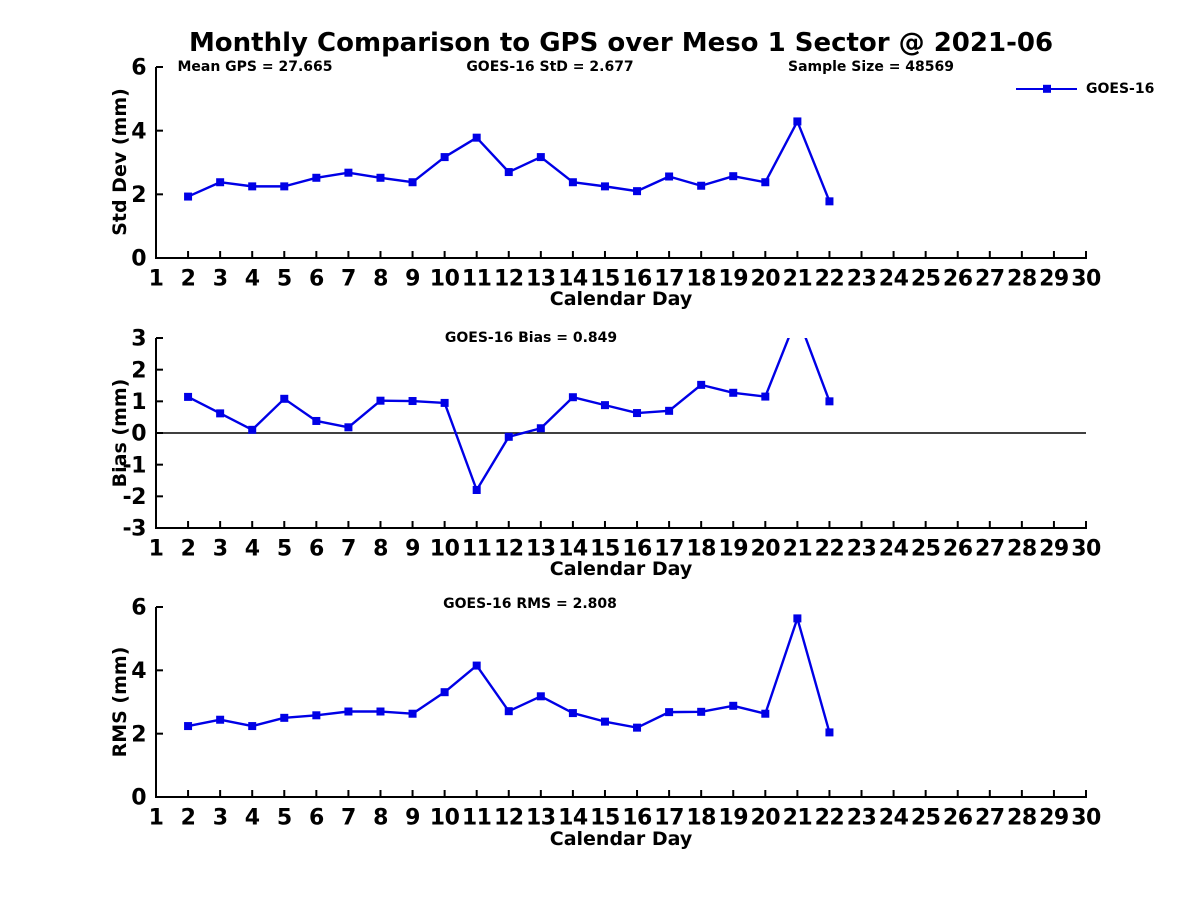  What do you see at coordinates (220, 279) in the screenshot?
I see `x-tick-label: 3` at bounding box center [220, 279].